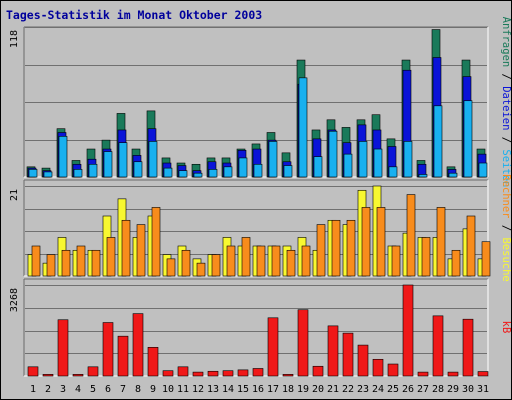 The image size is (512, 400). What do you see at coordinates (506, 259) in the screenshot?
I see `legend-entry-besuche: Besuche` at bounding box center [506, 259].